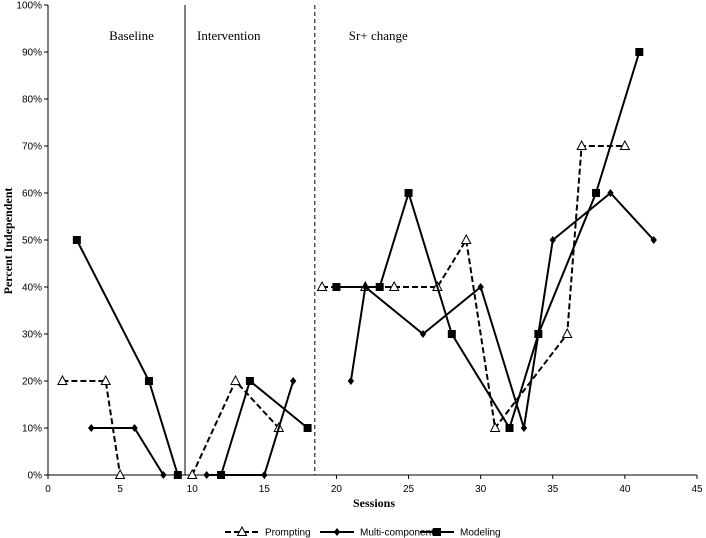 The width and height of the screenshot is (706, 538). Describe the element at coordinates (337, 489) in the screenshot. I see `x-tick-label: 20` at that location.